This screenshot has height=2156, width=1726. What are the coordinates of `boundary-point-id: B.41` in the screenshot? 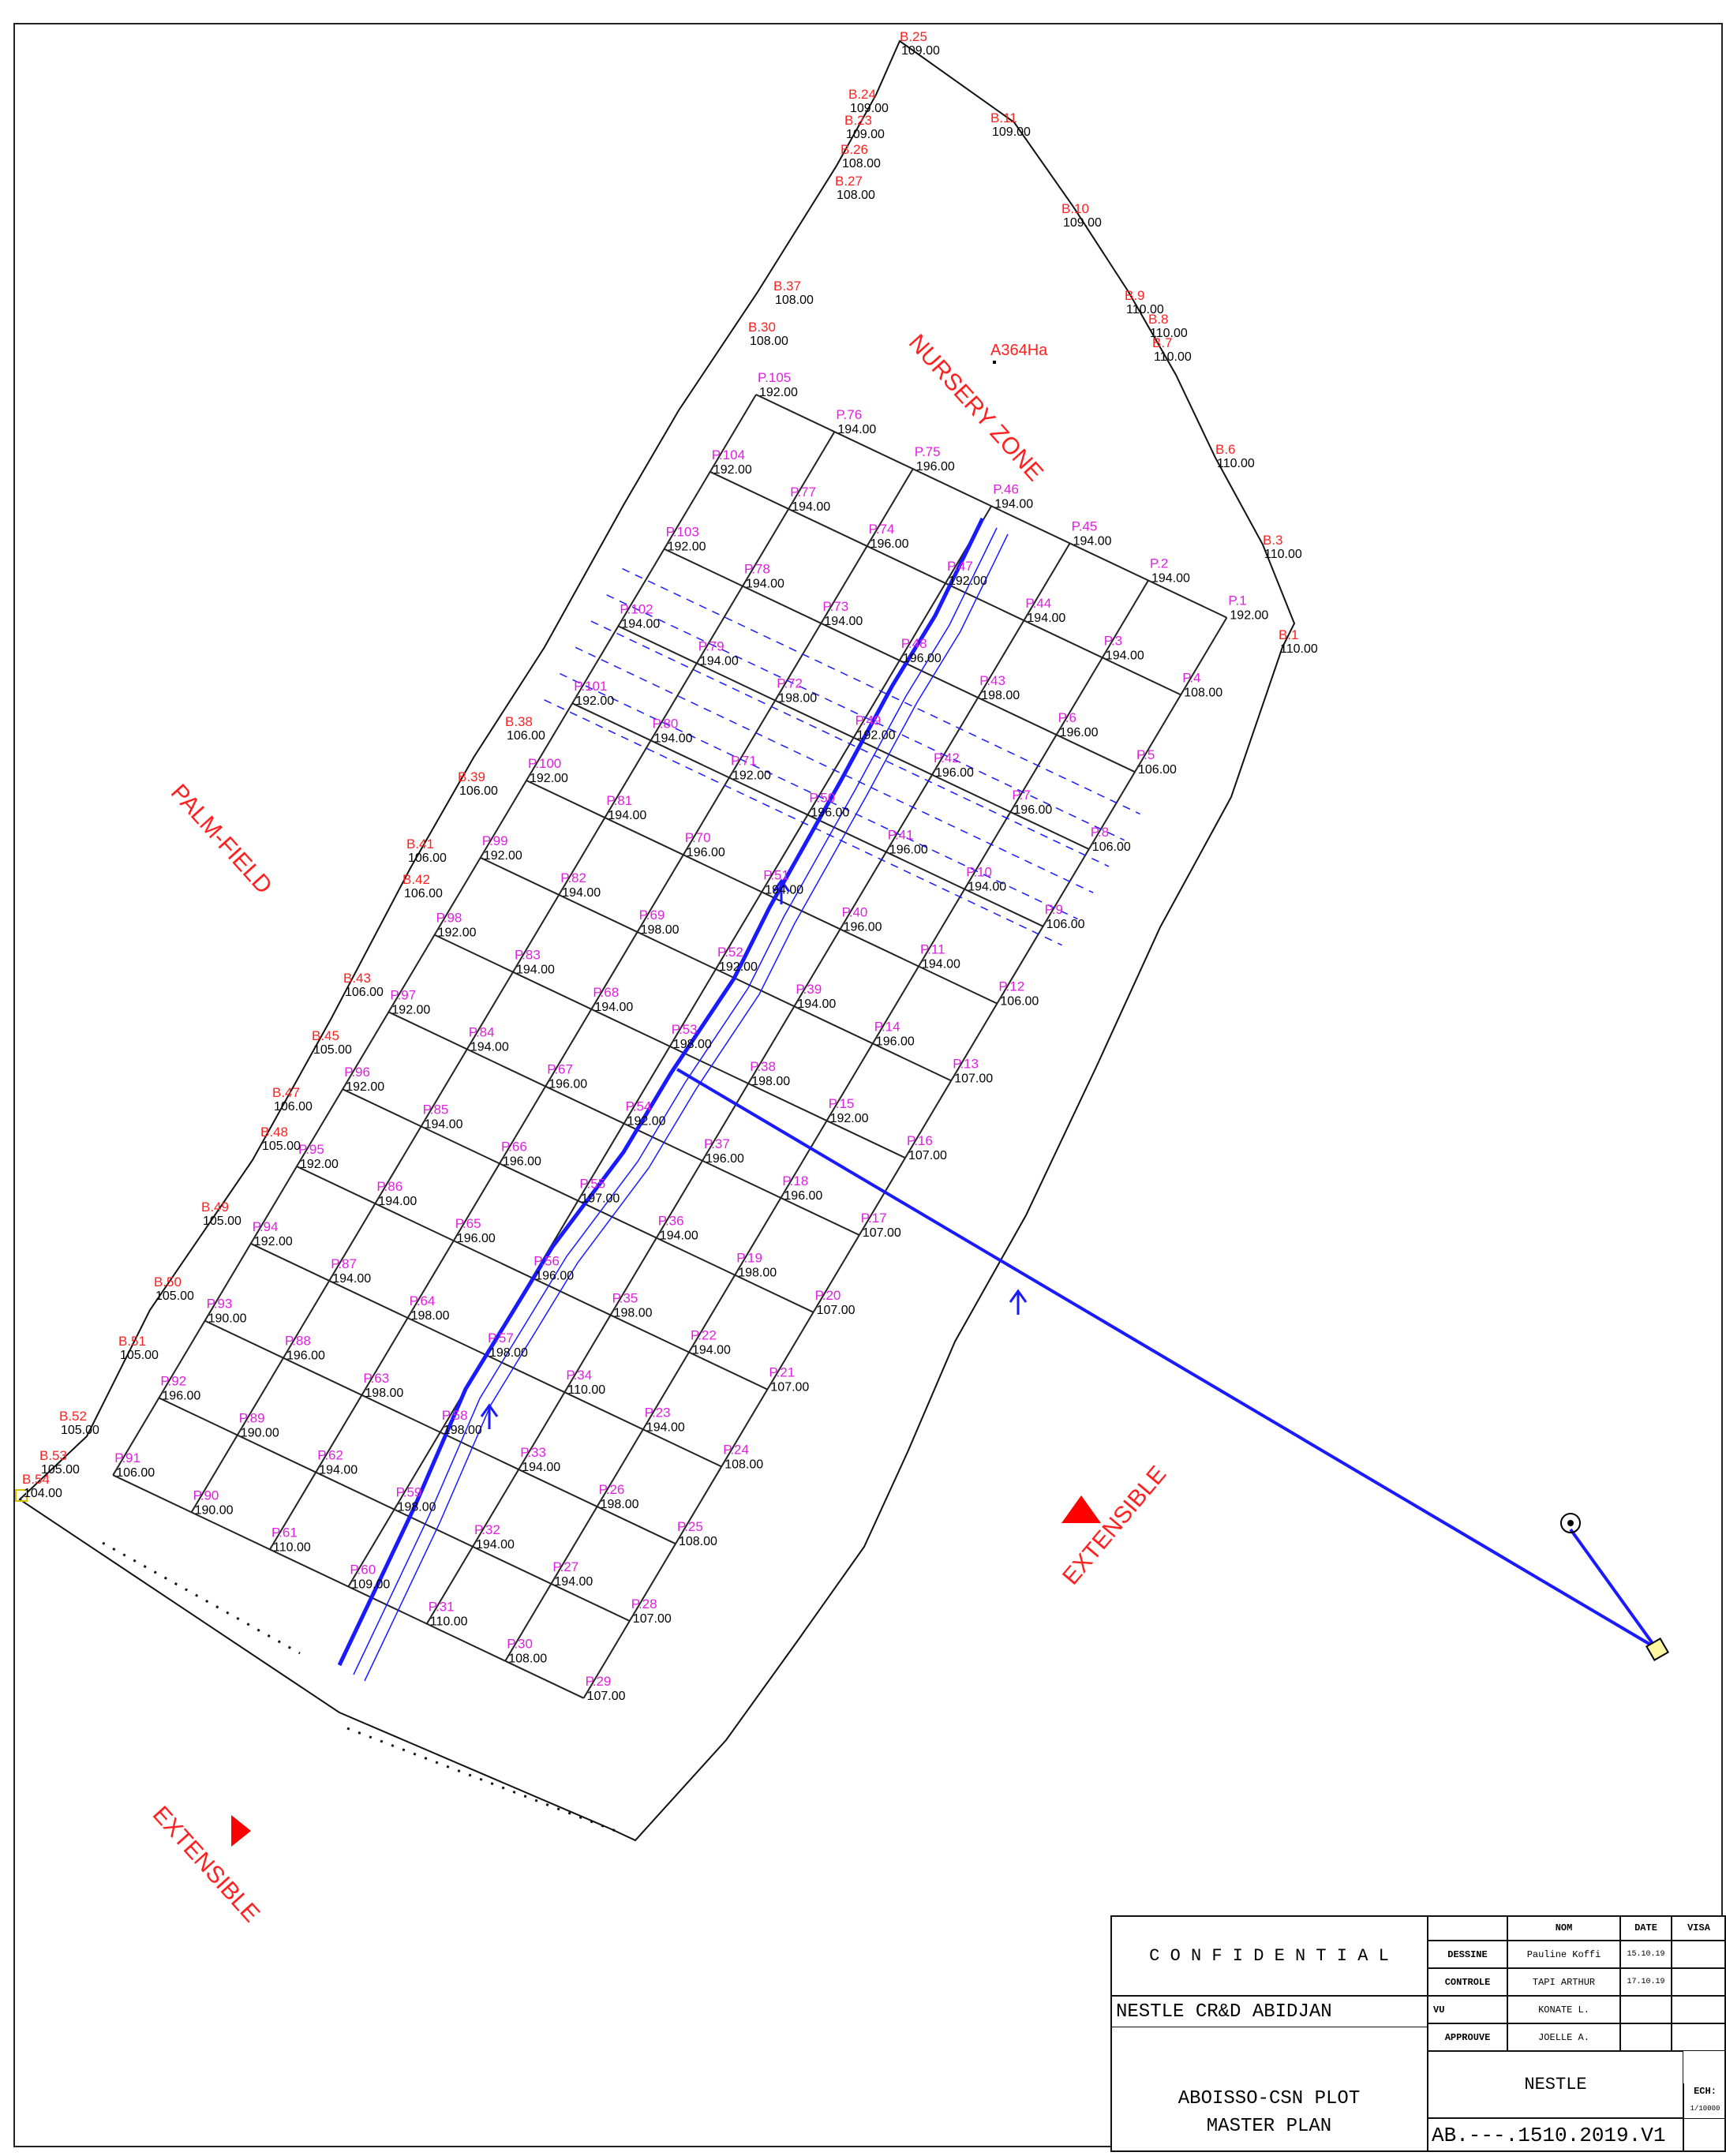 It's located at (420, 844).